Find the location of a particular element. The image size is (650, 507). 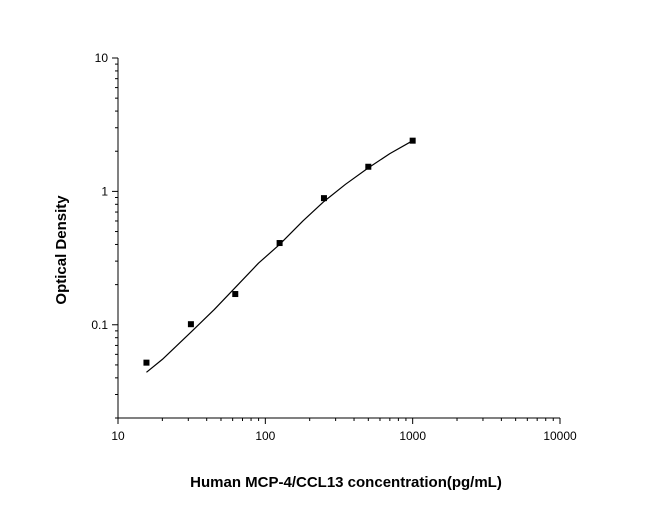

y-tick-label: 10 is located at coordinates (102, 58).